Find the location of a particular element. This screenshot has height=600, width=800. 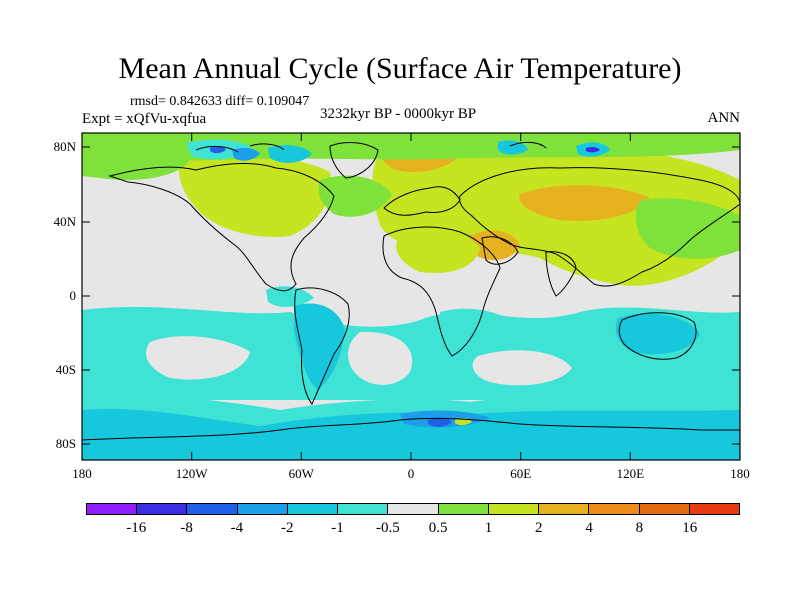

arabia-outline is located at coordinates (500, 250).